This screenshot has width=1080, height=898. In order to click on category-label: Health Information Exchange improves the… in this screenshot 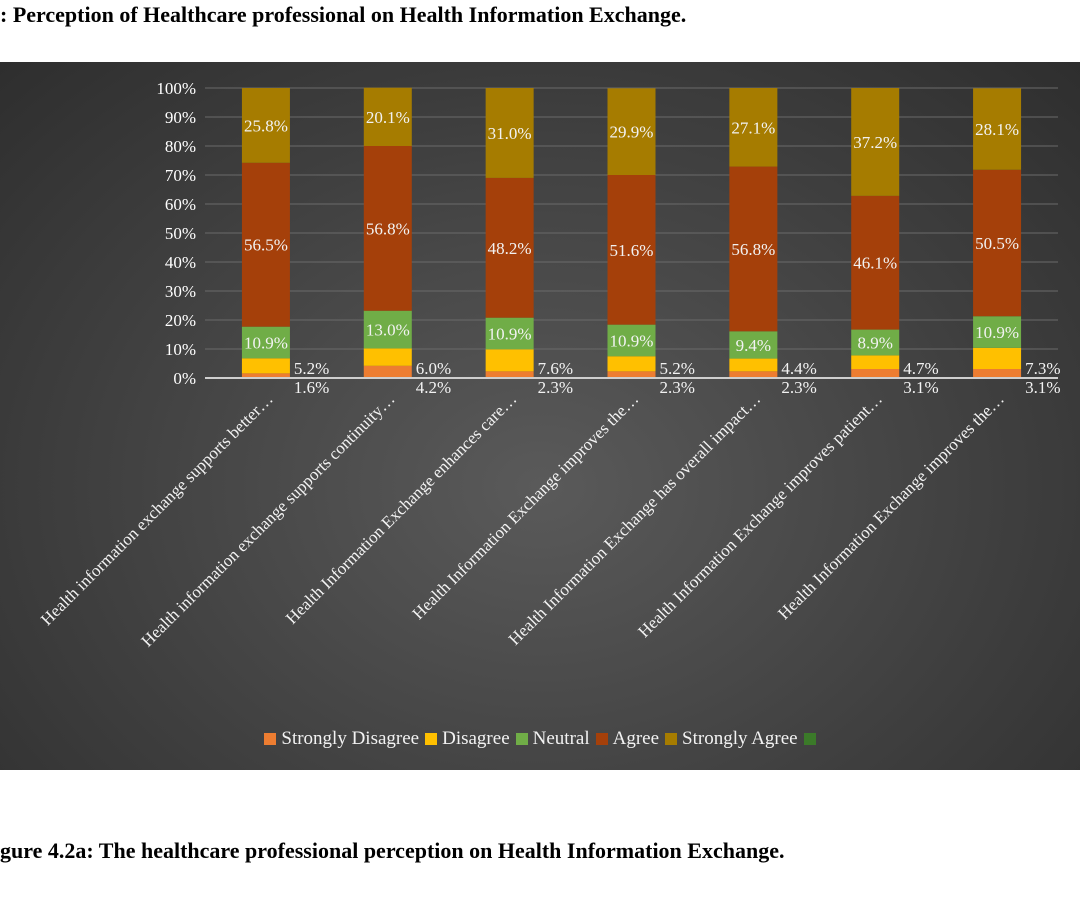, I will do `click(526, 506)`.